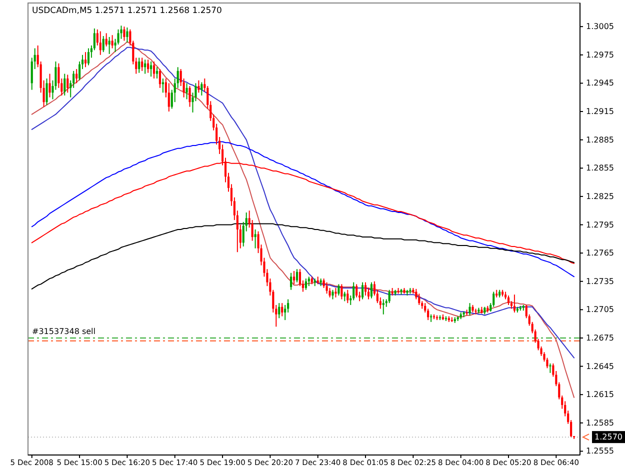 Image resolution: width=625 pixels, height=469 pixels. Describe the element at coordinates (600, 83) in the screenshot. I see `y-tick-label: 1.2945` at that location.